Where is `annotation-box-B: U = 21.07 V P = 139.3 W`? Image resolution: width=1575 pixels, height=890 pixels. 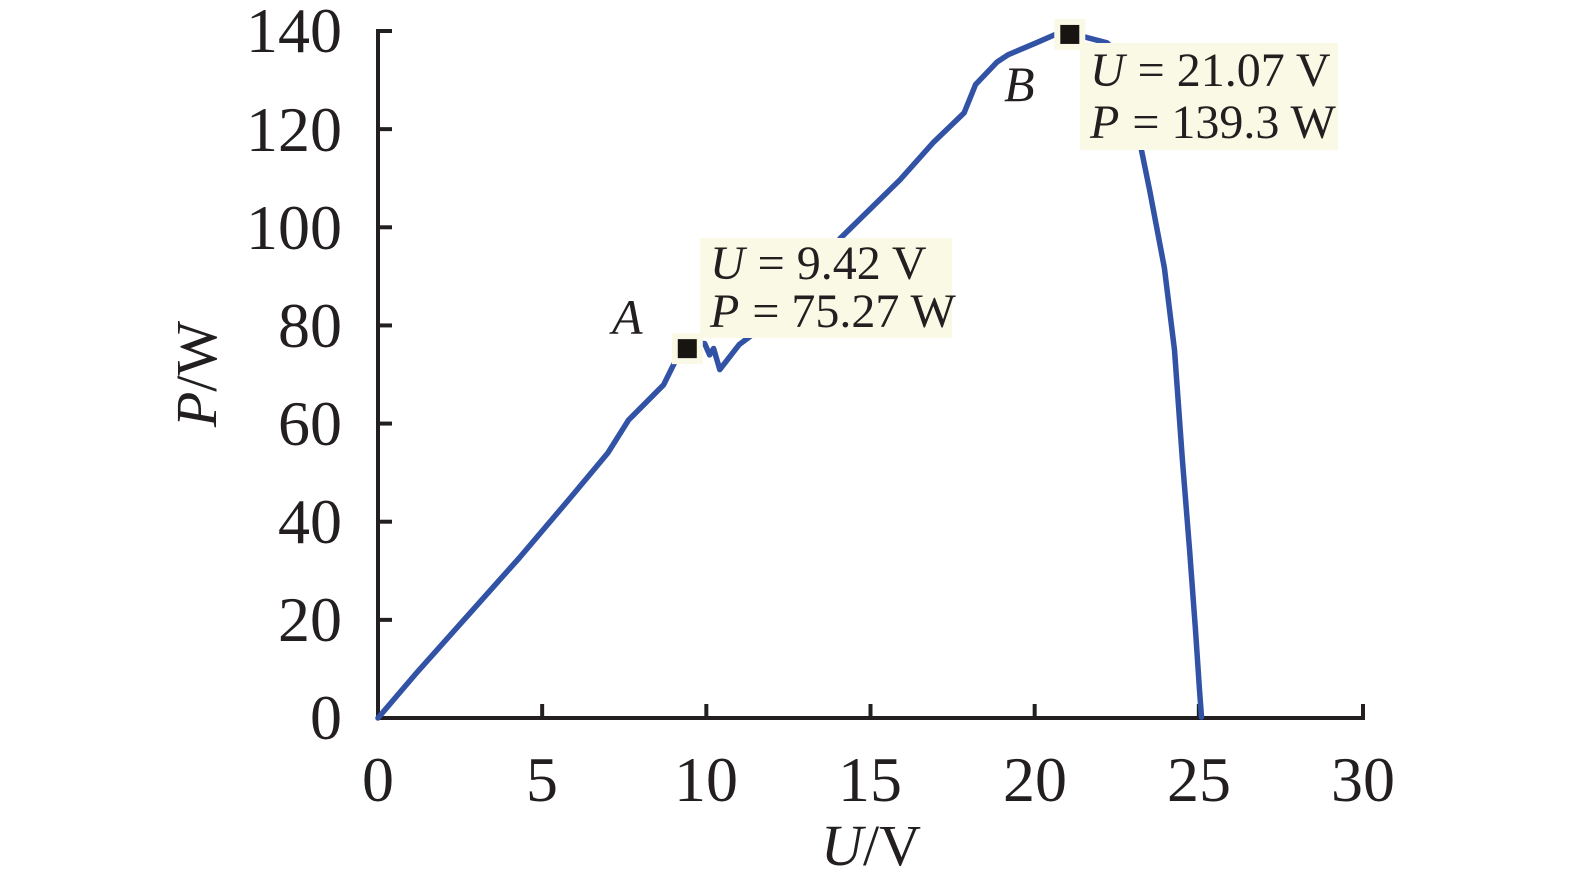
annotation-box-B: U = 21.07 V P = 139.3 W is located at coordinates (1209, 96).